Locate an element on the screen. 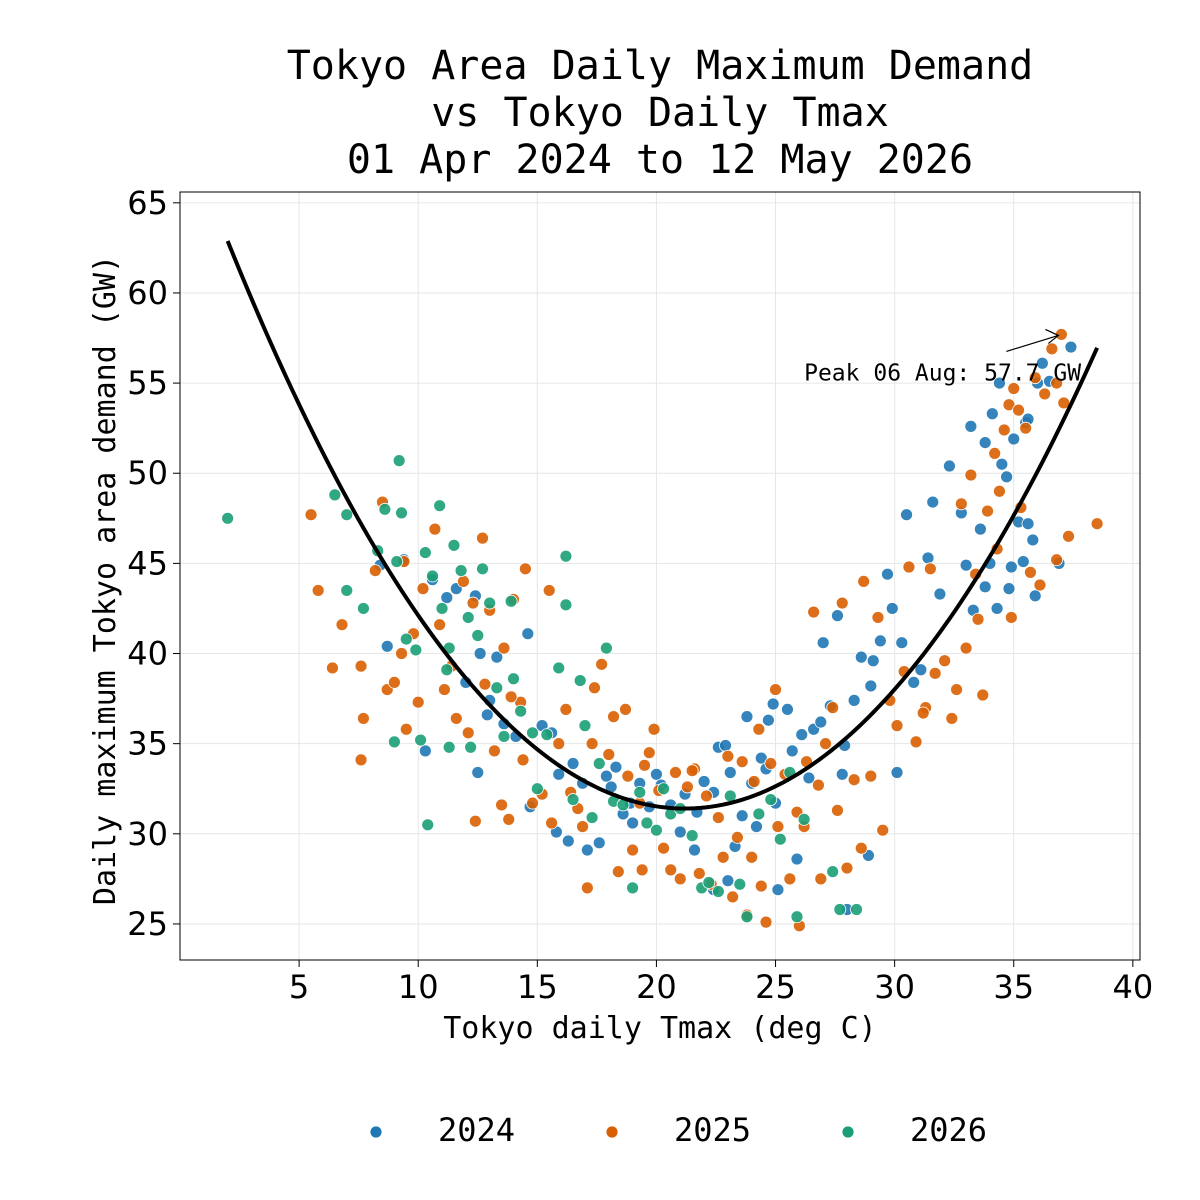 This screenshot has height=1200, width=1200. peak-annotation: Peak 06 Aug: 57.7 GW is located at coordinates (942, 357).